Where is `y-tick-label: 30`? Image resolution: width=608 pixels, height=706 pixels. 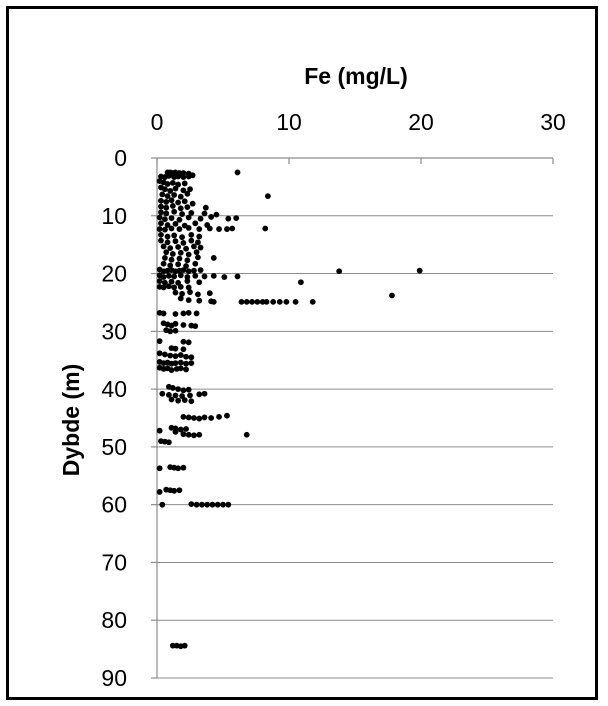 y-tick-label: 30 is located at coordinates (114, 331).